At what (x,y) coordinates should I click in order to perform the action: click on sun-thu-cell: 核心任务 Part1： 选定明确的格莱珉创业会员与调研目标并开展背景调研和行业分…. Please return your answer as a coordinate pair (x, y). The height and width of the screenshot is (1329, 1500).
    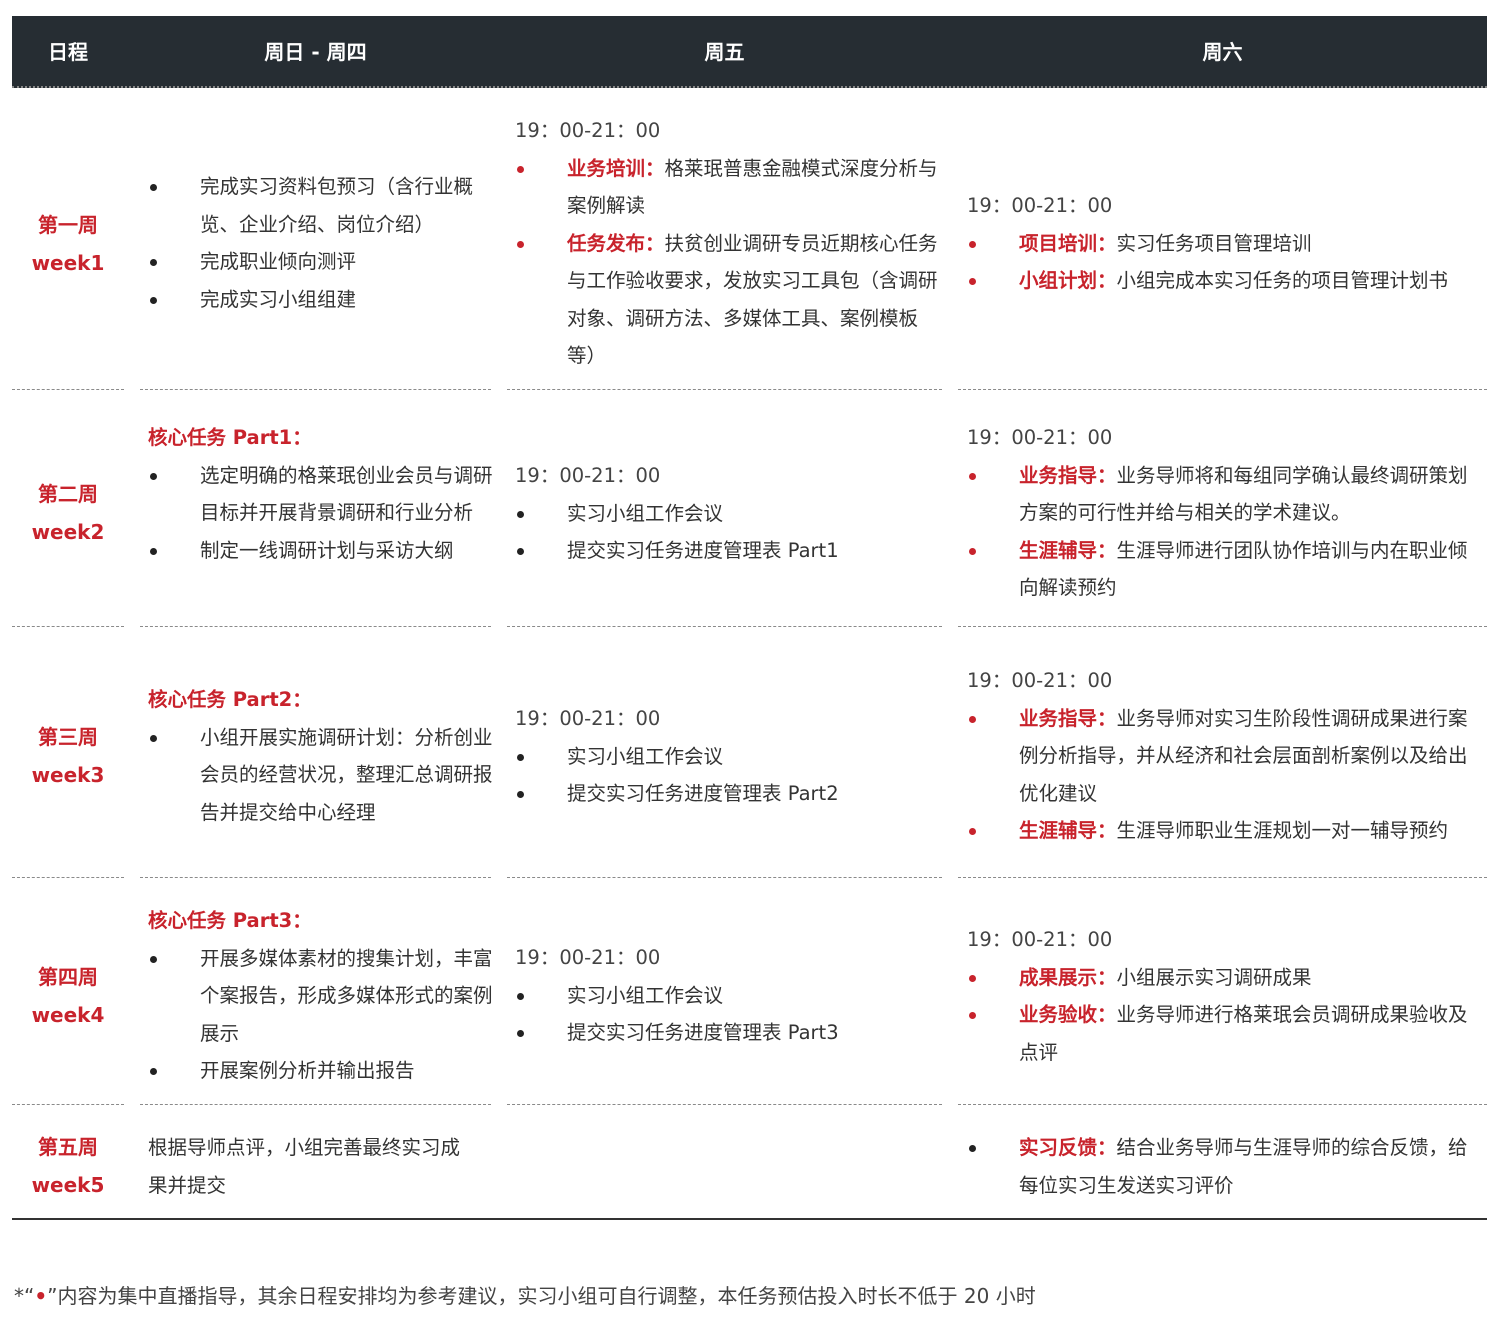
    Looking at the image, I should click on (320, 494).